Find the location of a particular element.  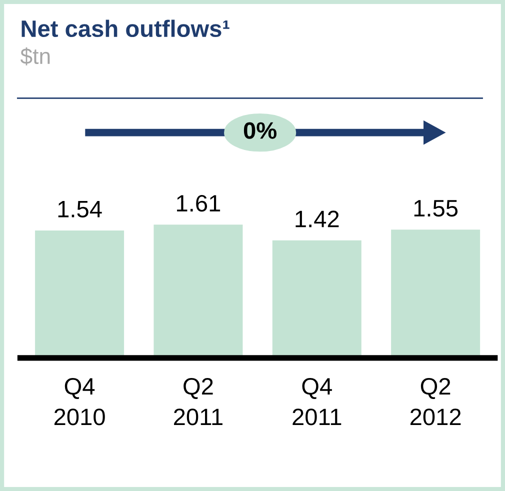

data-label: 1.54 is located at coordinates (80, 209).